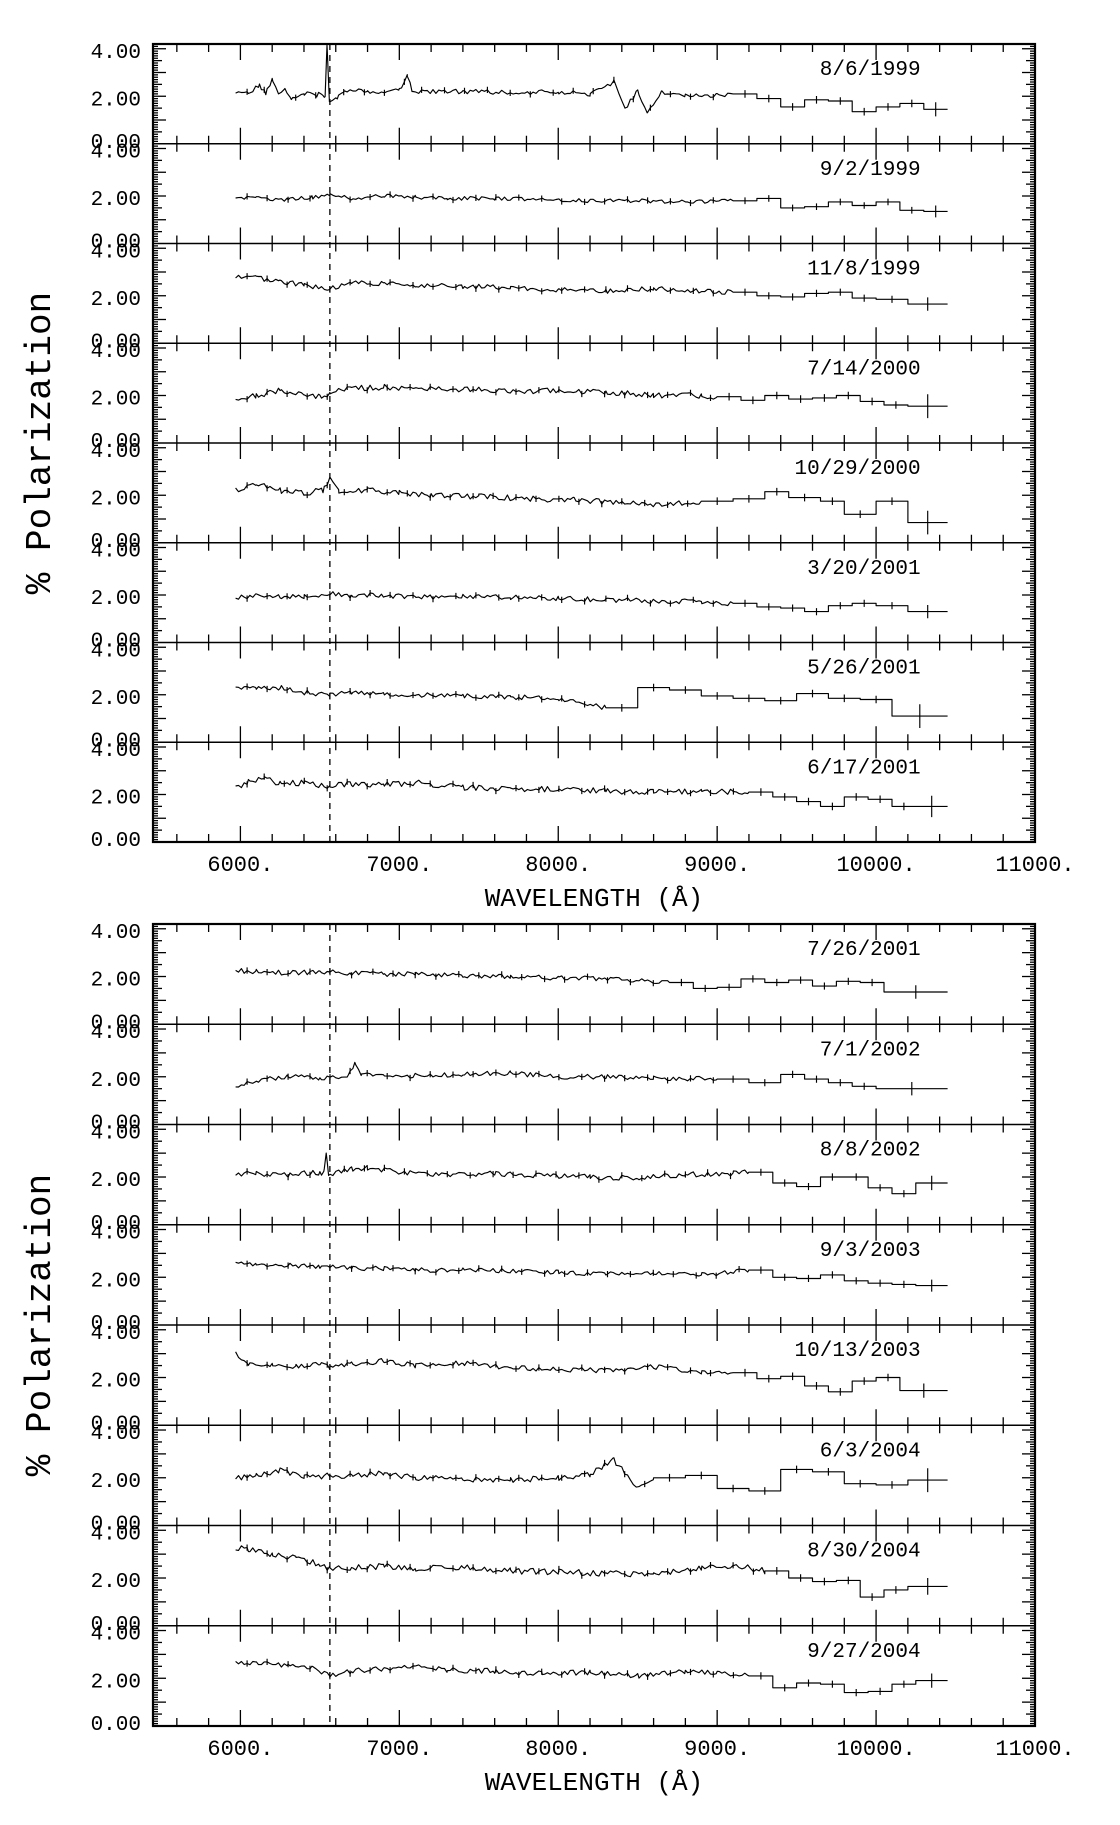  Describe the element at coordinates (863, 369) in the screenshot. I see `date-label: 7/14/2000` at that location.